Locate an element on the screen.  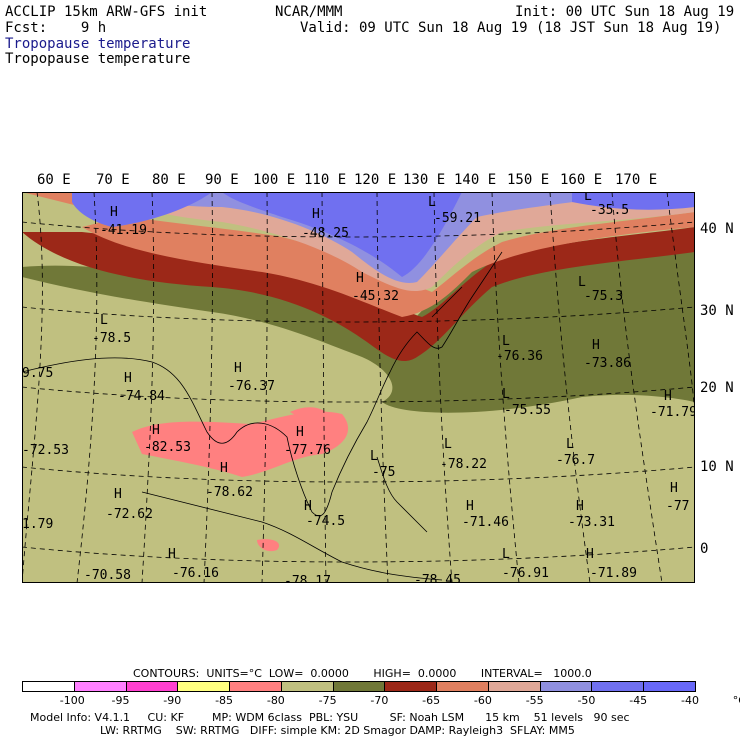
map-label: -76.37 is located at coordinates (251, 386).